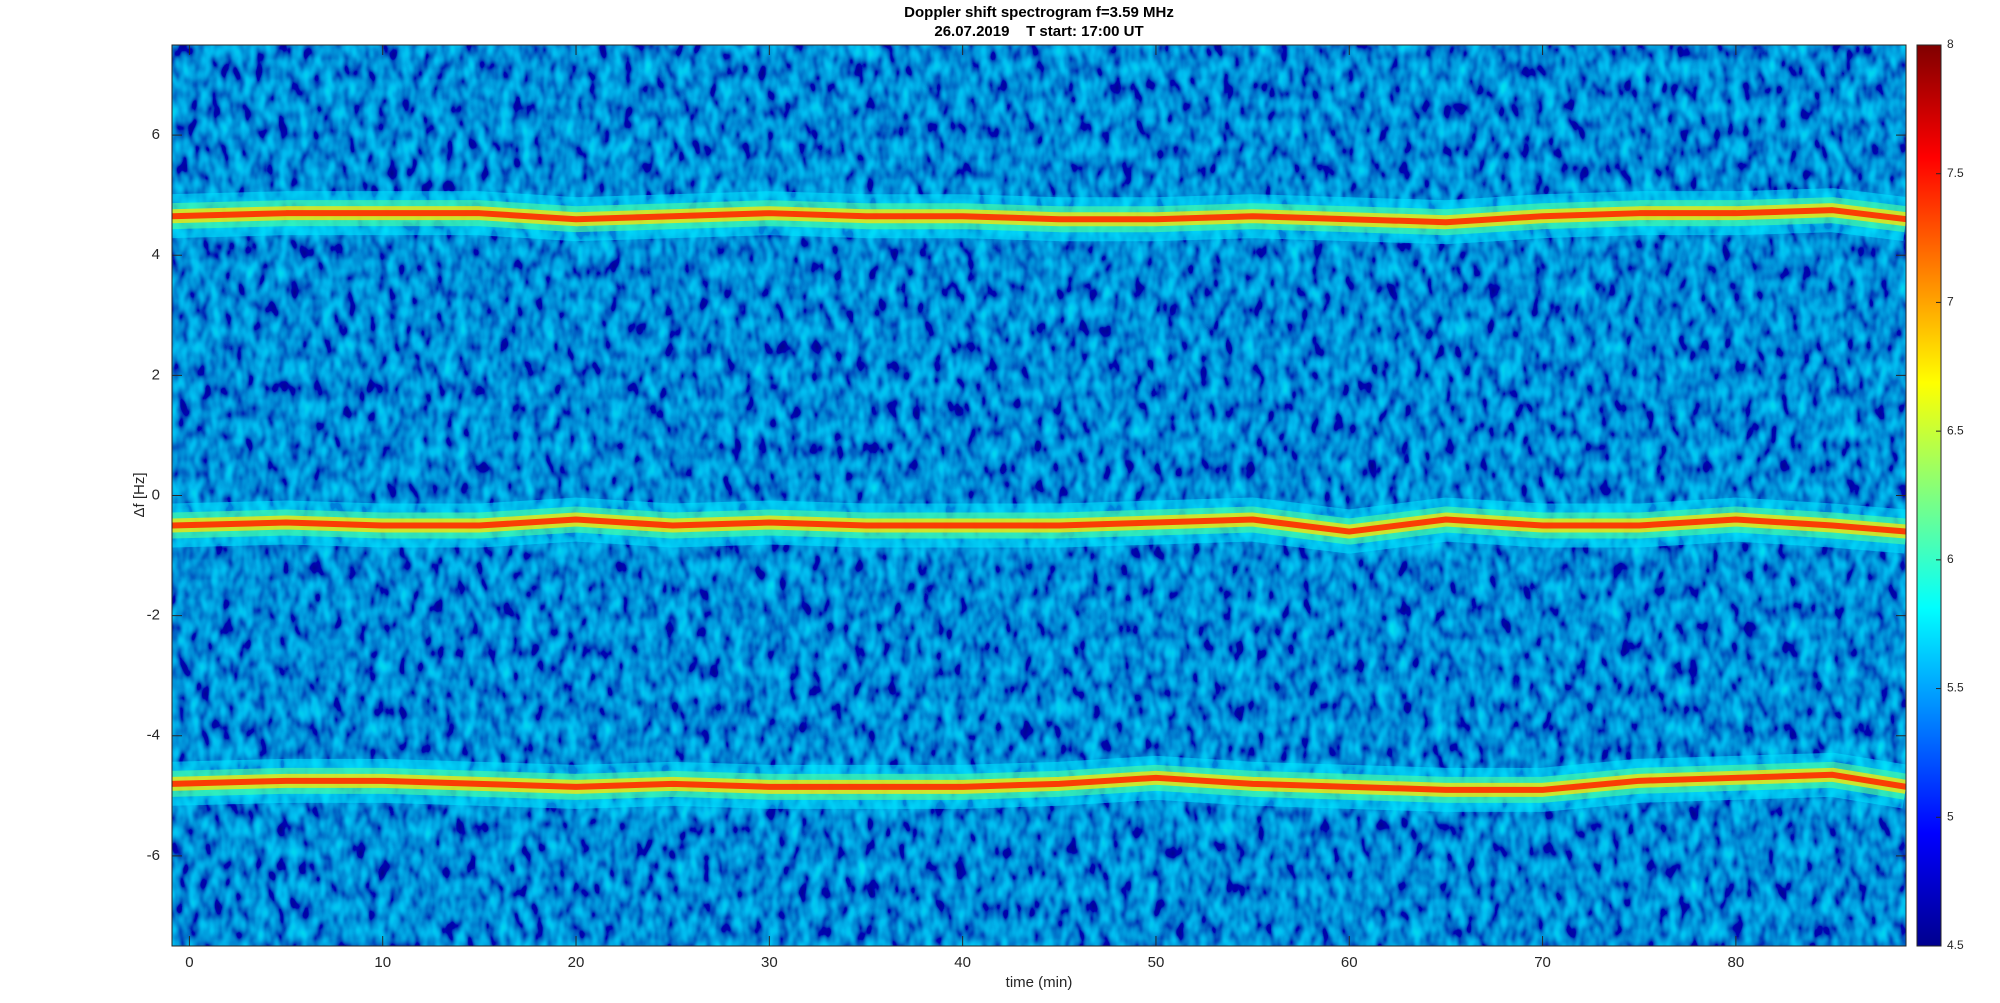  I want to click on colorbar-tick-label: 6.5, so click(1955, 430).